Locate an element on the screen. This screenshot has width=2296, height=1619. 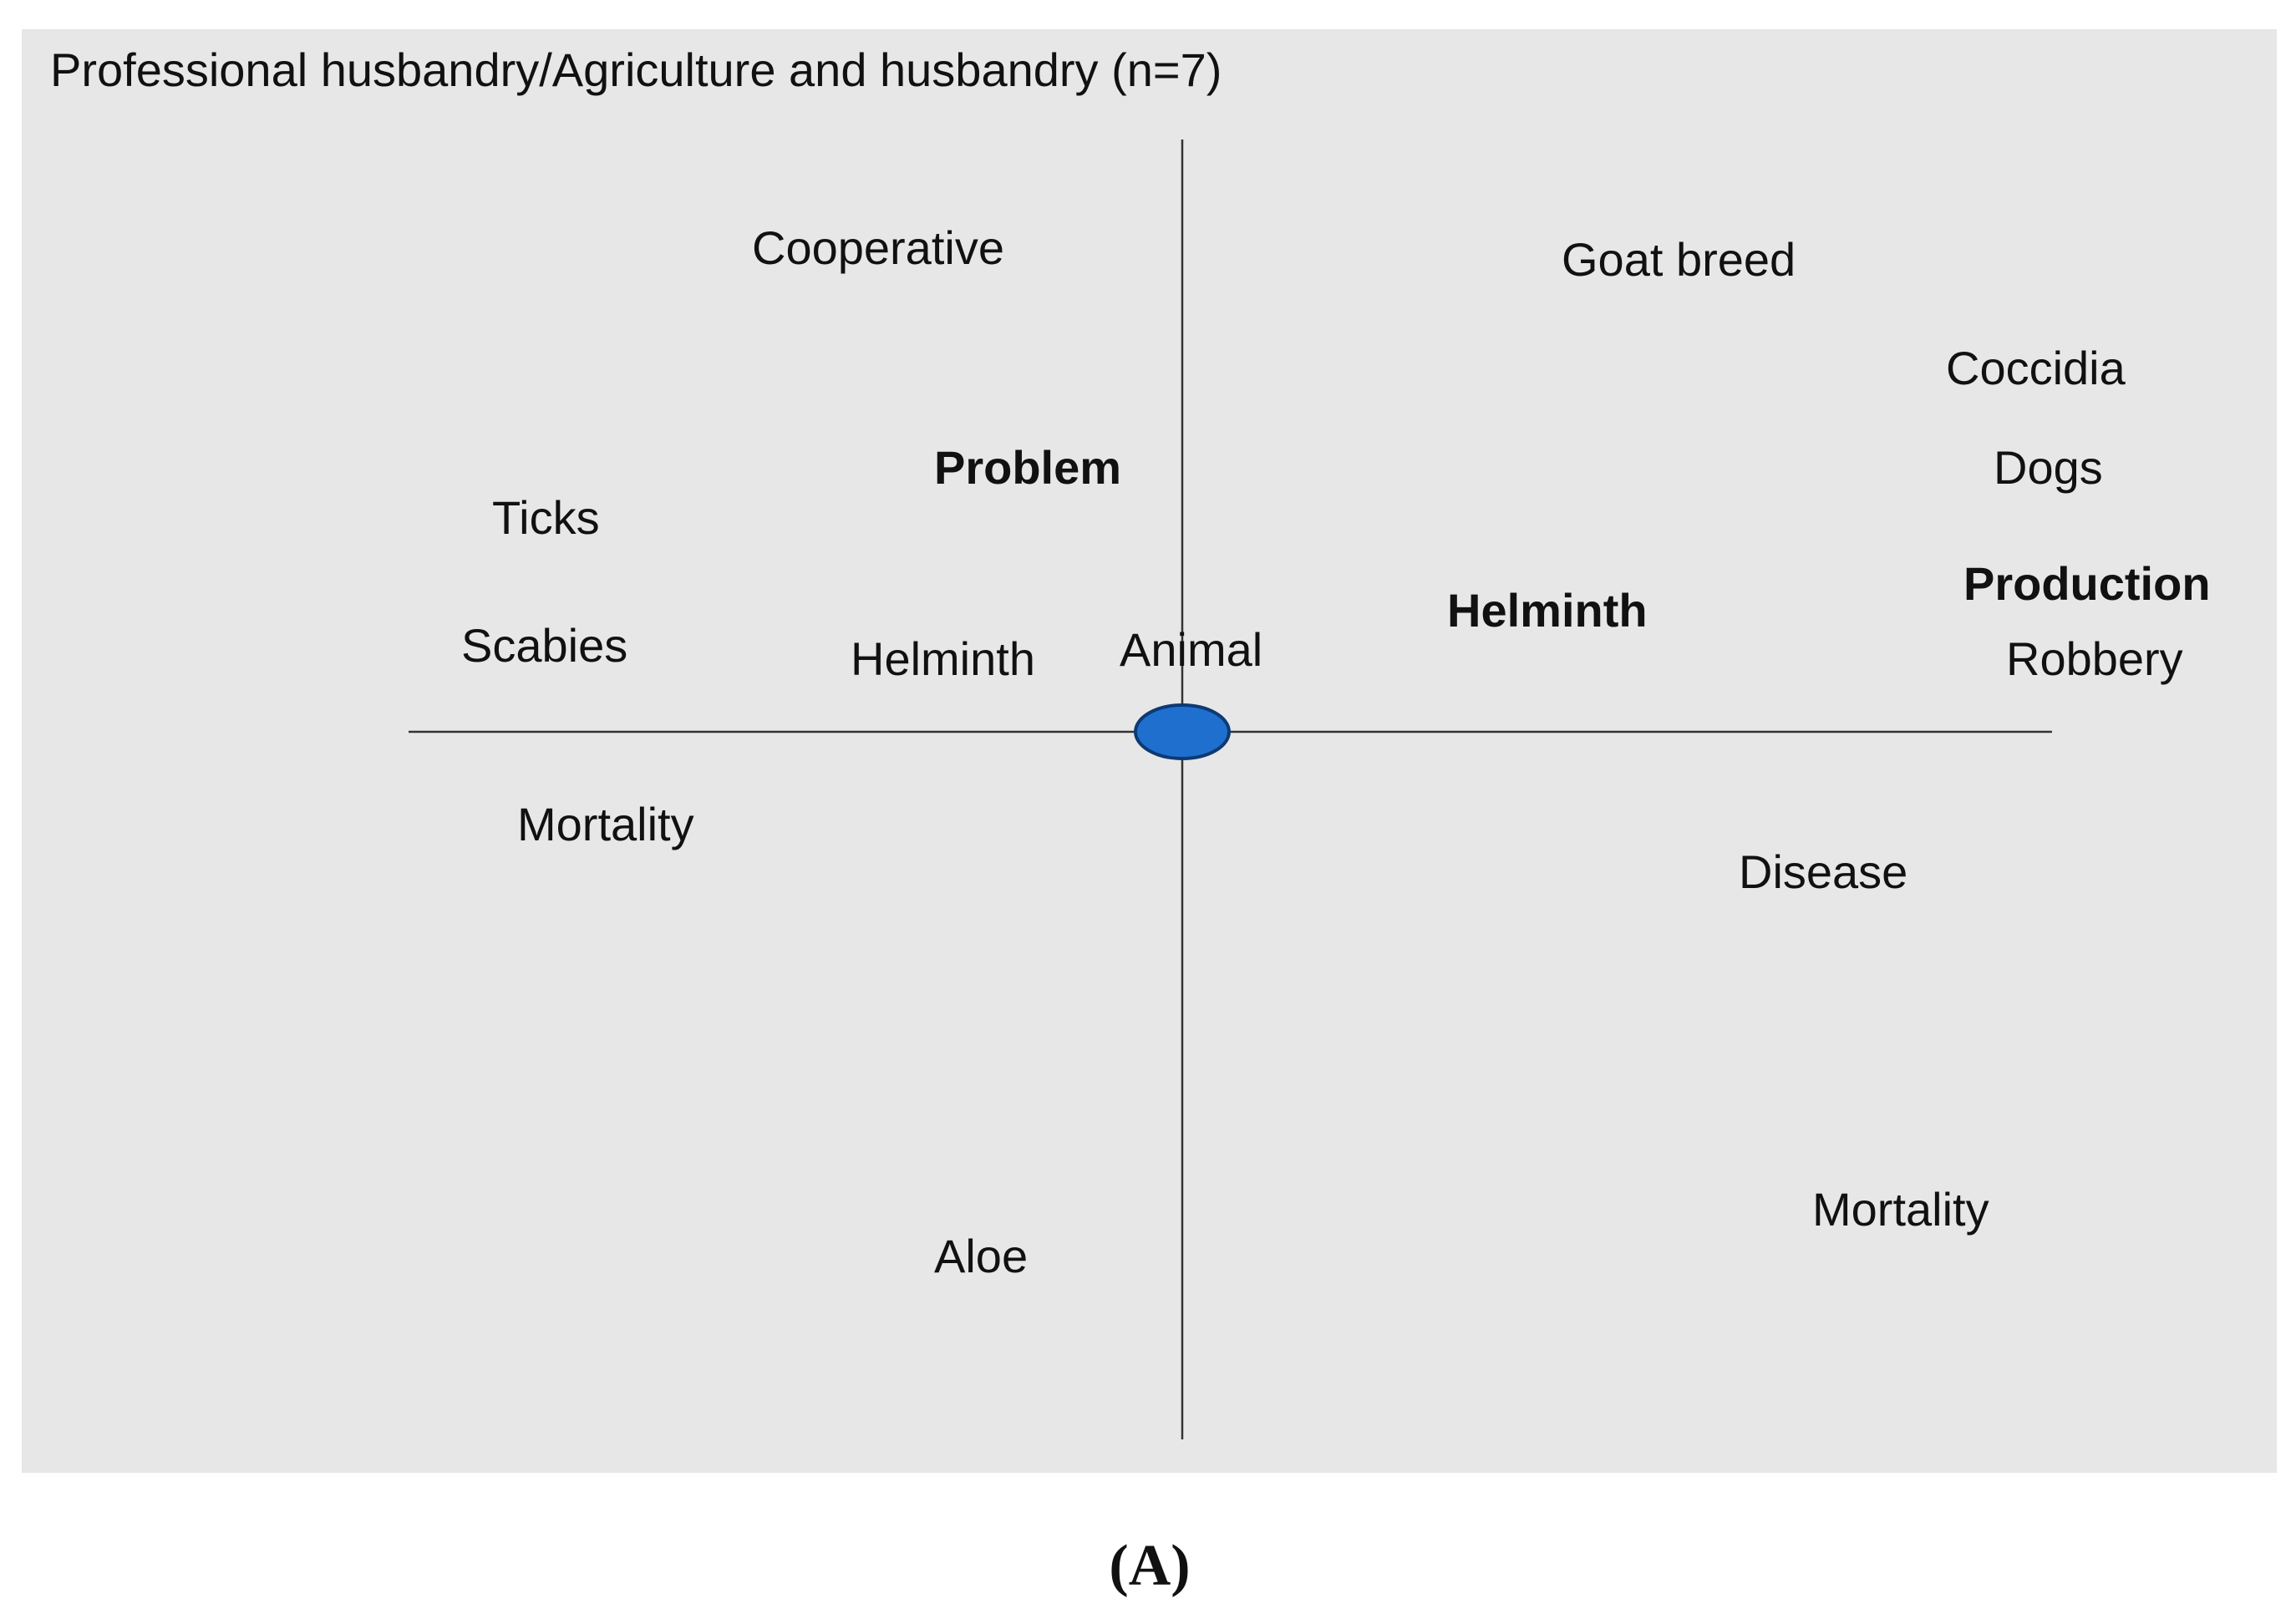
word-label: Coccidia is located at coordinates (2036, 368).